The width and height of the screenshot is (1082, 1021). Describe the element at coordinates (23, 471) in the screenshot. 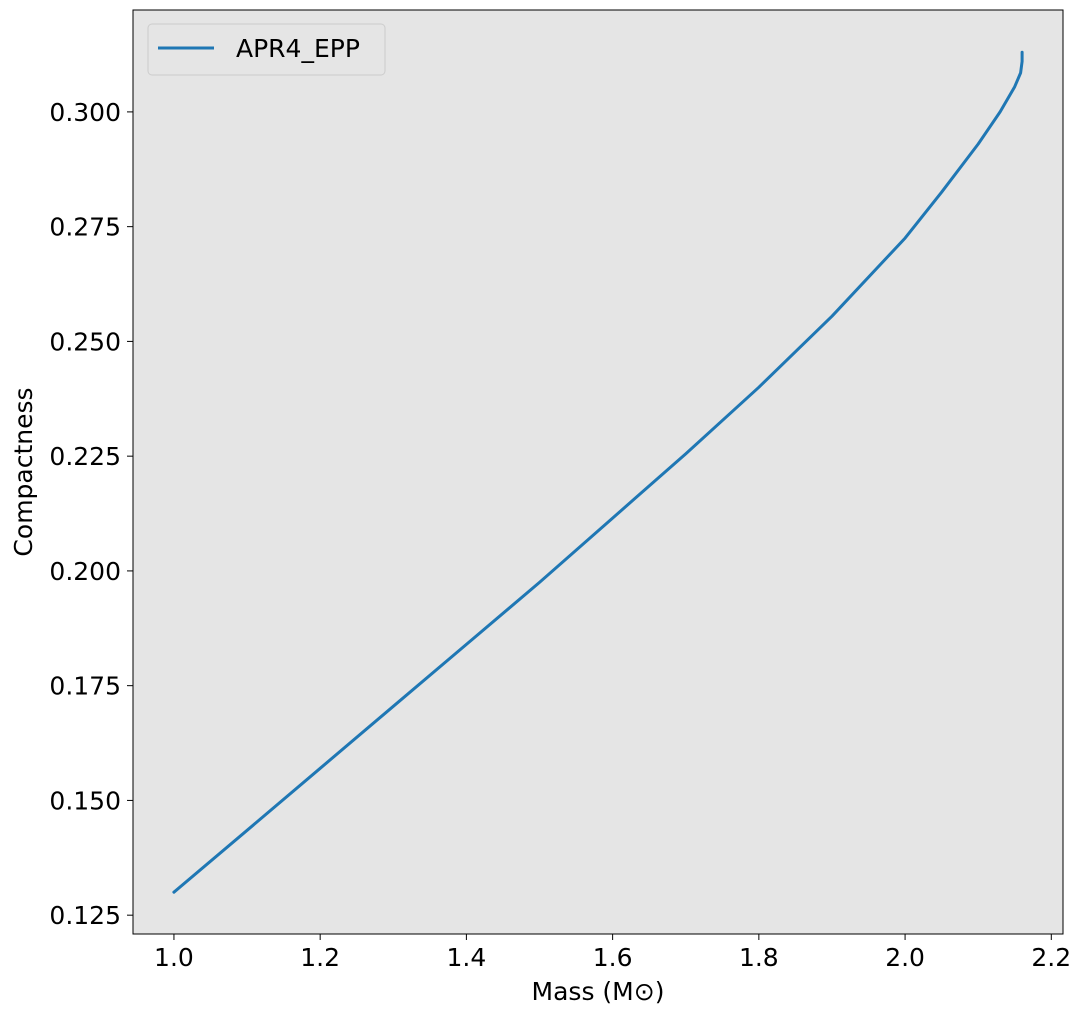

I see `y-axis-label: Compactness` at that location.